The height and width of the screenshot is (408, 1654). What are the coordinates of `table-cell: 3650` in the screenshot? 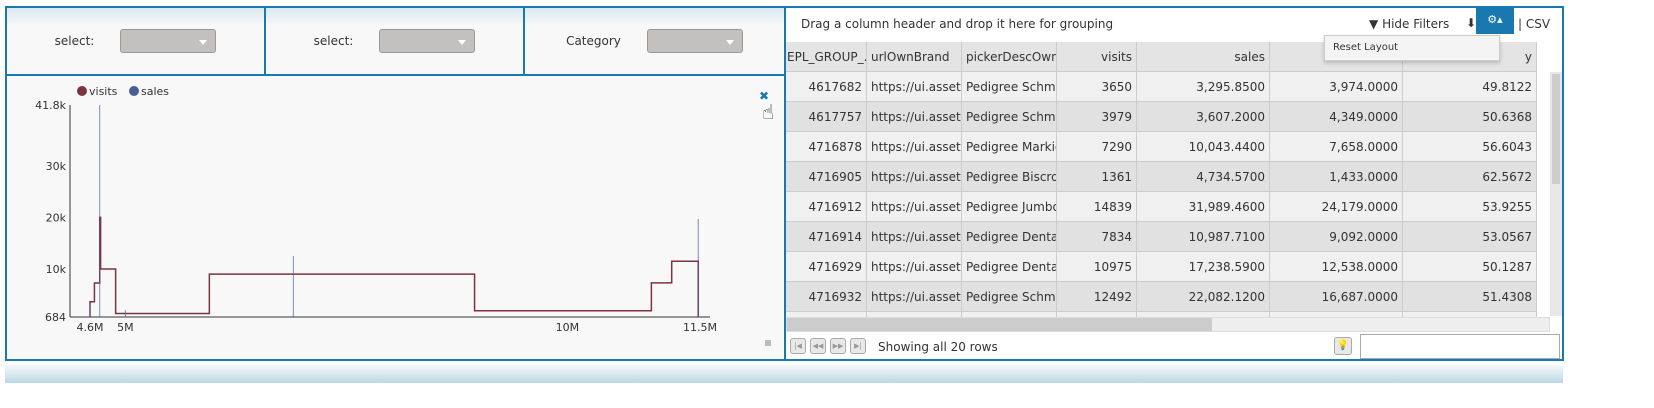 It's located at (1097, 87).